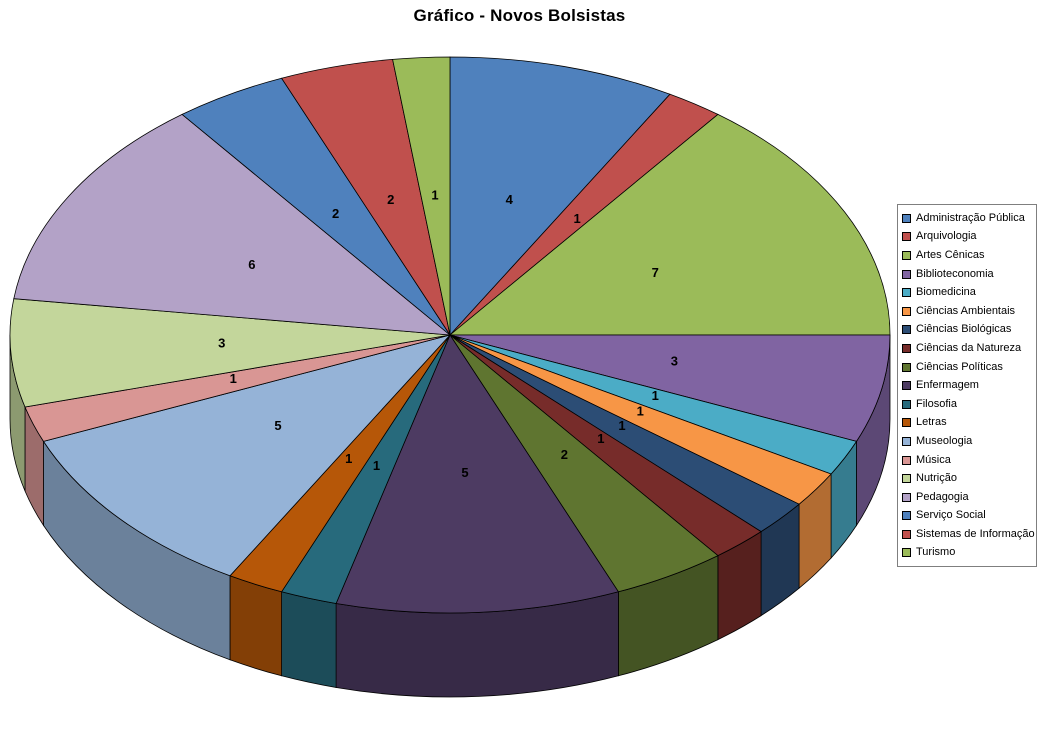  Describe the element at coordinates (421, 196) in the screenshot. I see `pie-slice-turismo` at that location.